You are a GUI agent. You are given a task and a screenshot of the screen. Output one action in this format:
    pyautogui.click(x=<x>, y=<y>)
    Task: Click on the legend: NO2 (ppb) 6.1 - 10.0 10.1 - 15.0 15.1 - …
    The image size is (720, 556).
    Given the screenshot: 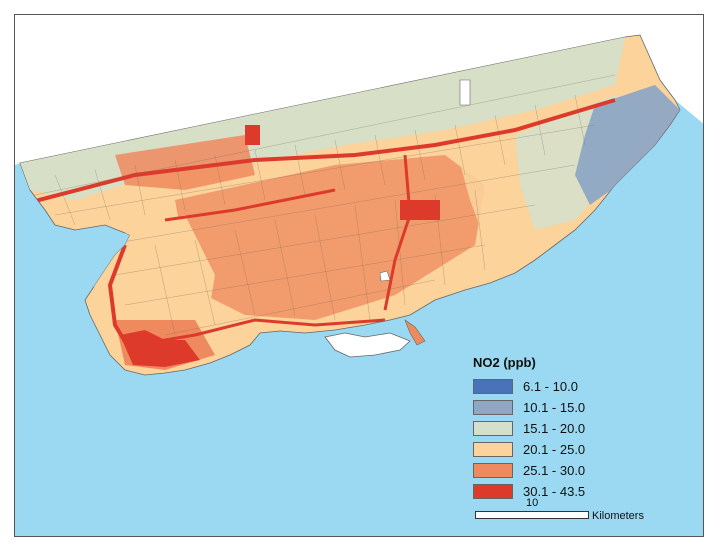 What is the action you would take?
    pyautogui.click(x=573, y=428)
    